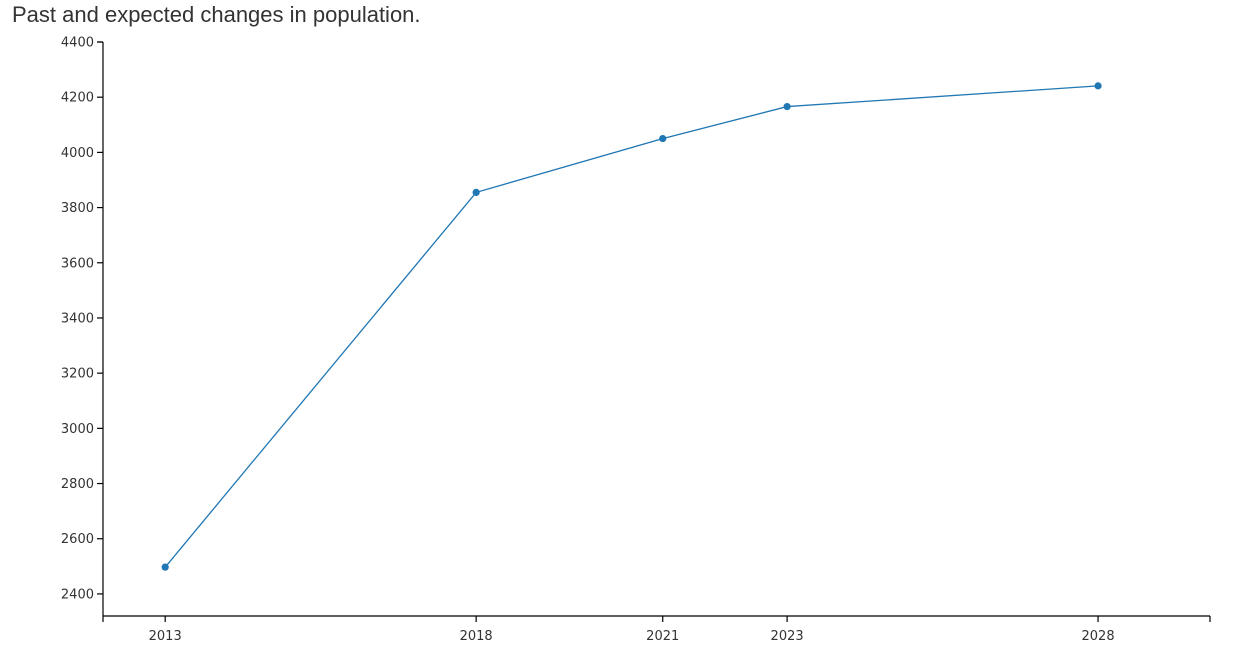 The image size is (1249, 672). I want to click on y-tick-label: 4200, so click(77, 98).